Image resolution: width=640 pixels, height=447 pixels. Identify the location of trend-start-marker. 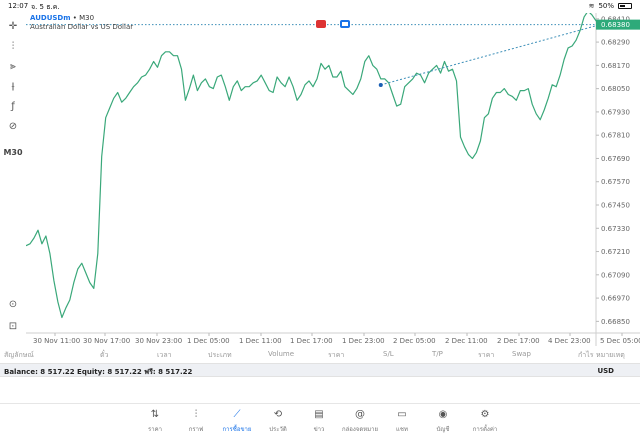
(380, 84).